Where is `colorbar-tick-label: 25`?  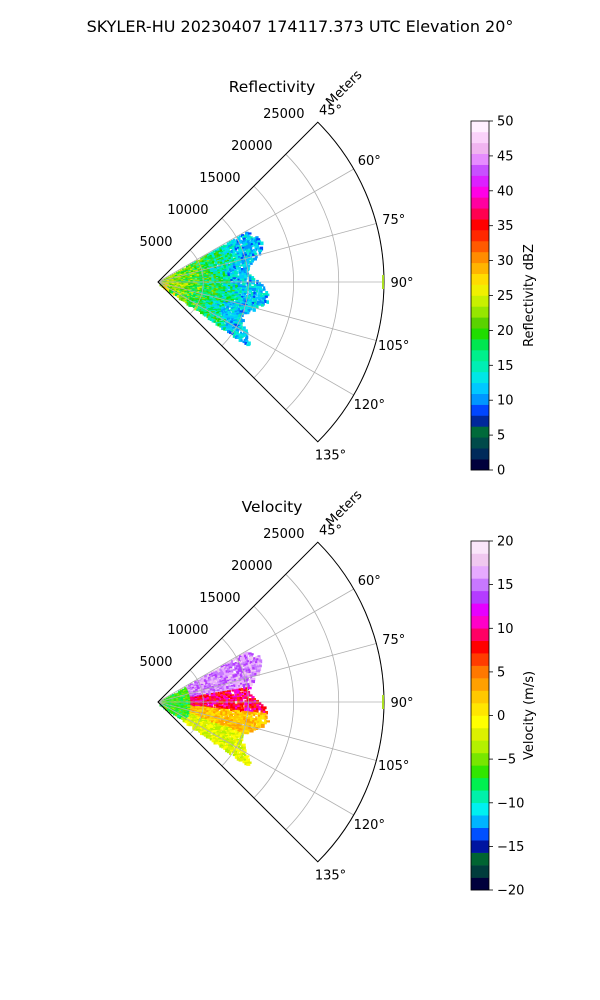 colorbar-tick-label: 25 is located at coordinates (505, 296).